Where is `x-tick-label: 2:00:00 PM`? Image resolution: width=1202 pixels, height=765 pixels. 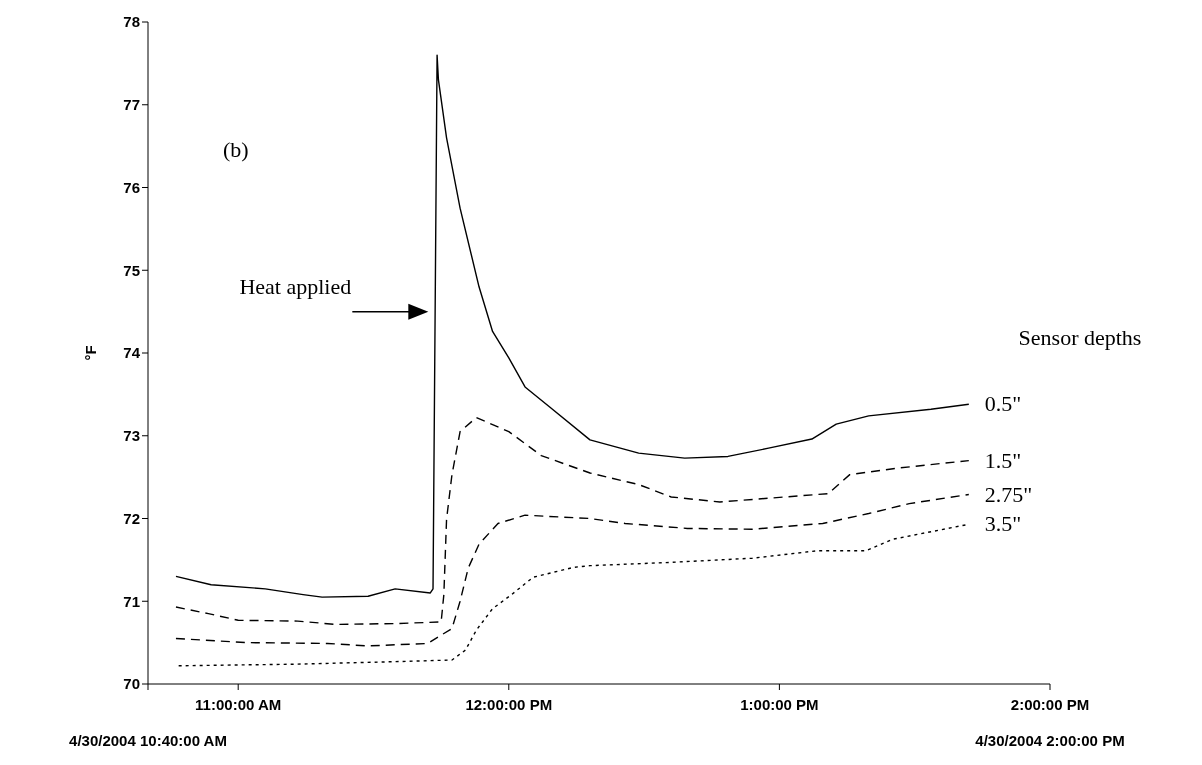 x-tick-label: 2:00:00 PM is located at coordinates (1050, 704).